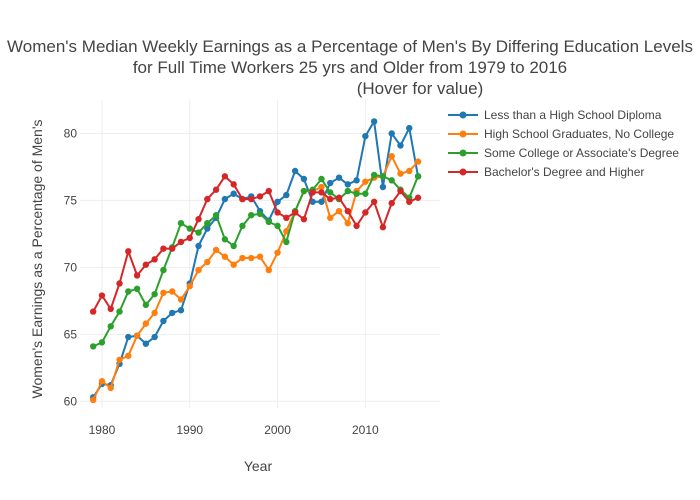 The width and height of the screenshot is (700, 500). What do you see at coordinates (563, 171) in the screenshot?
I see `legend-item-bachelors: Bachelor's Degree and Higher` at bounding box center [563, 171].